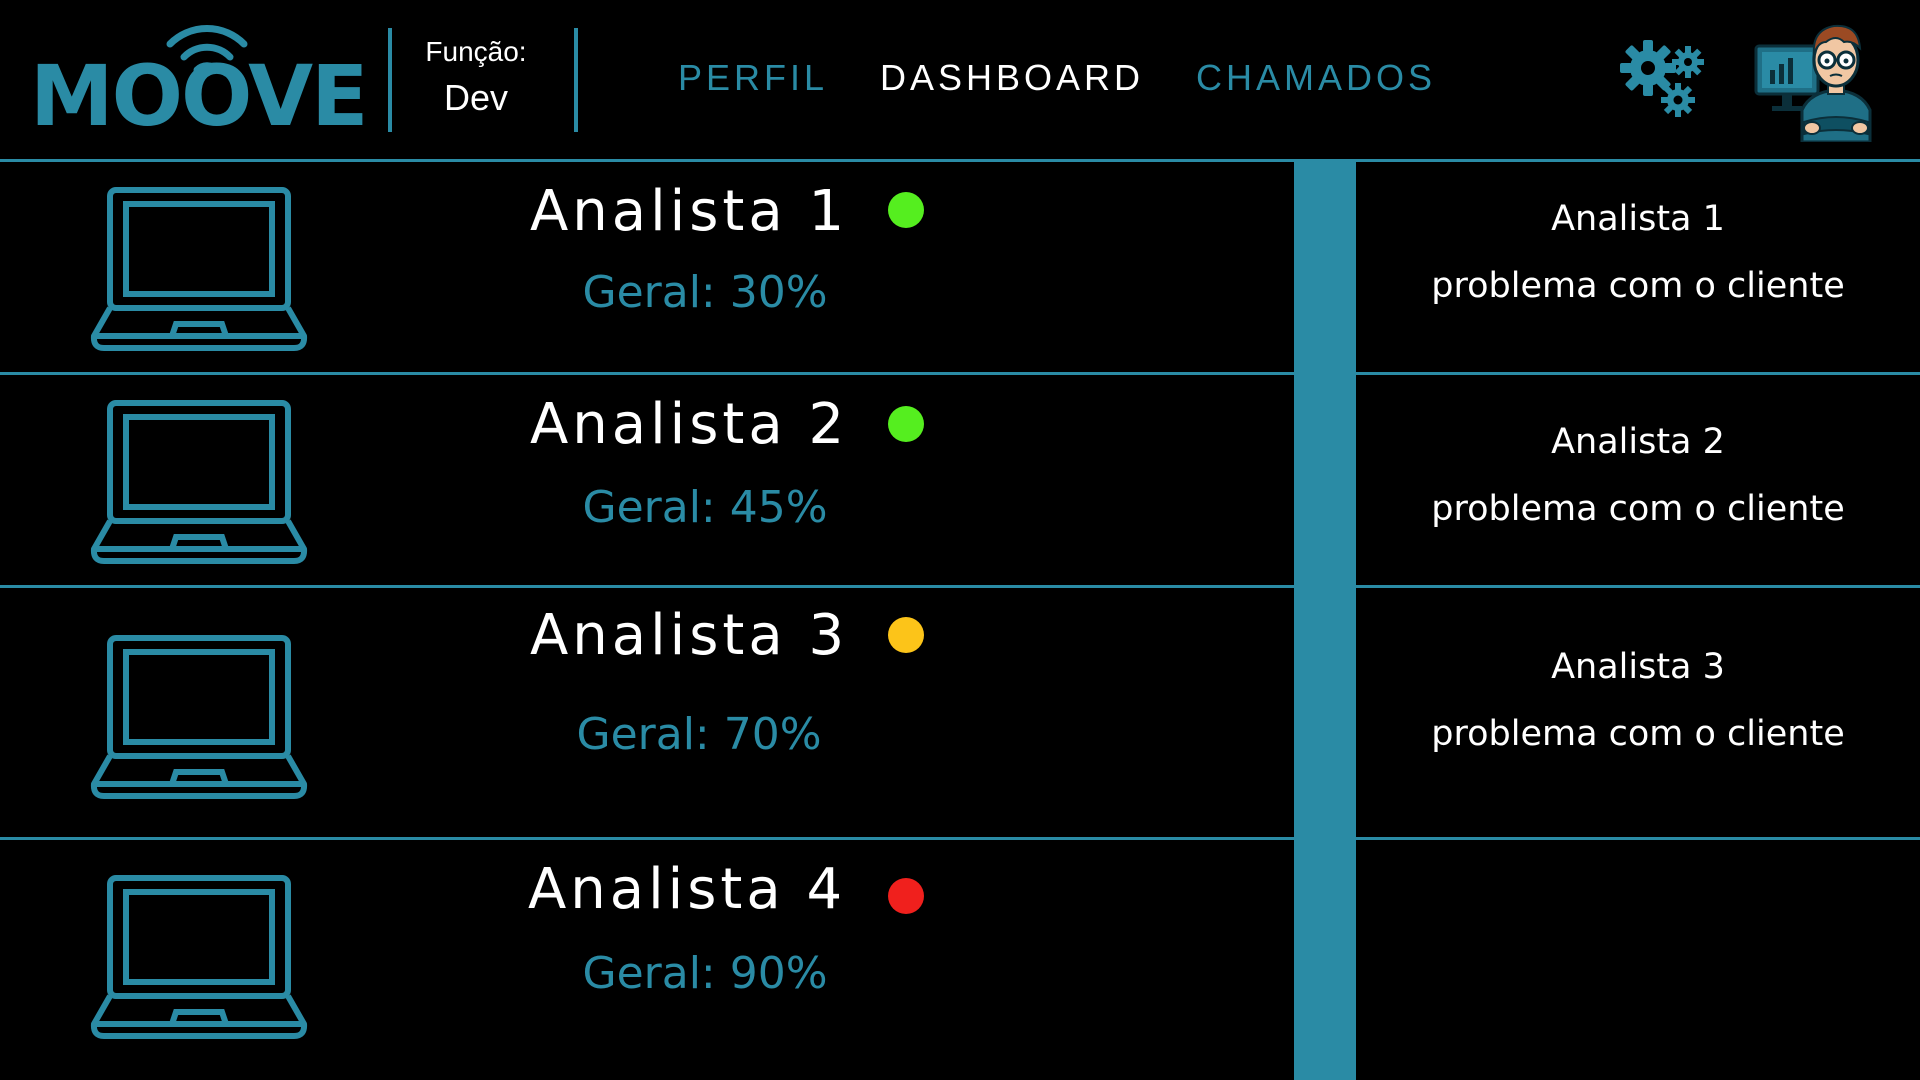 This screenshot has width=1920, height=1080. I want to click on moove-logo: MOOVE, so click(199, 79).